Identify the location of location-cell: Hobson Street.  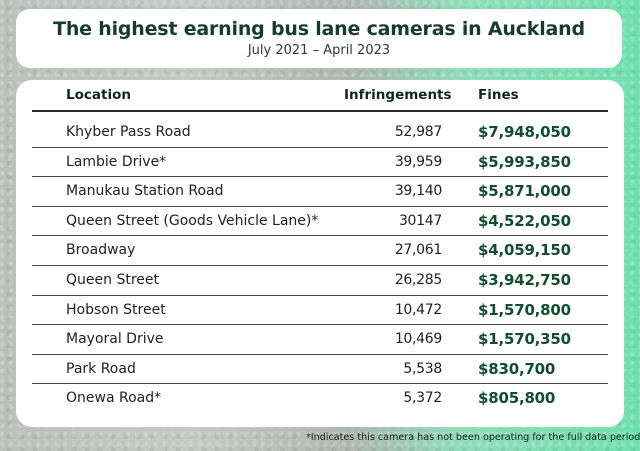
(116, 309).